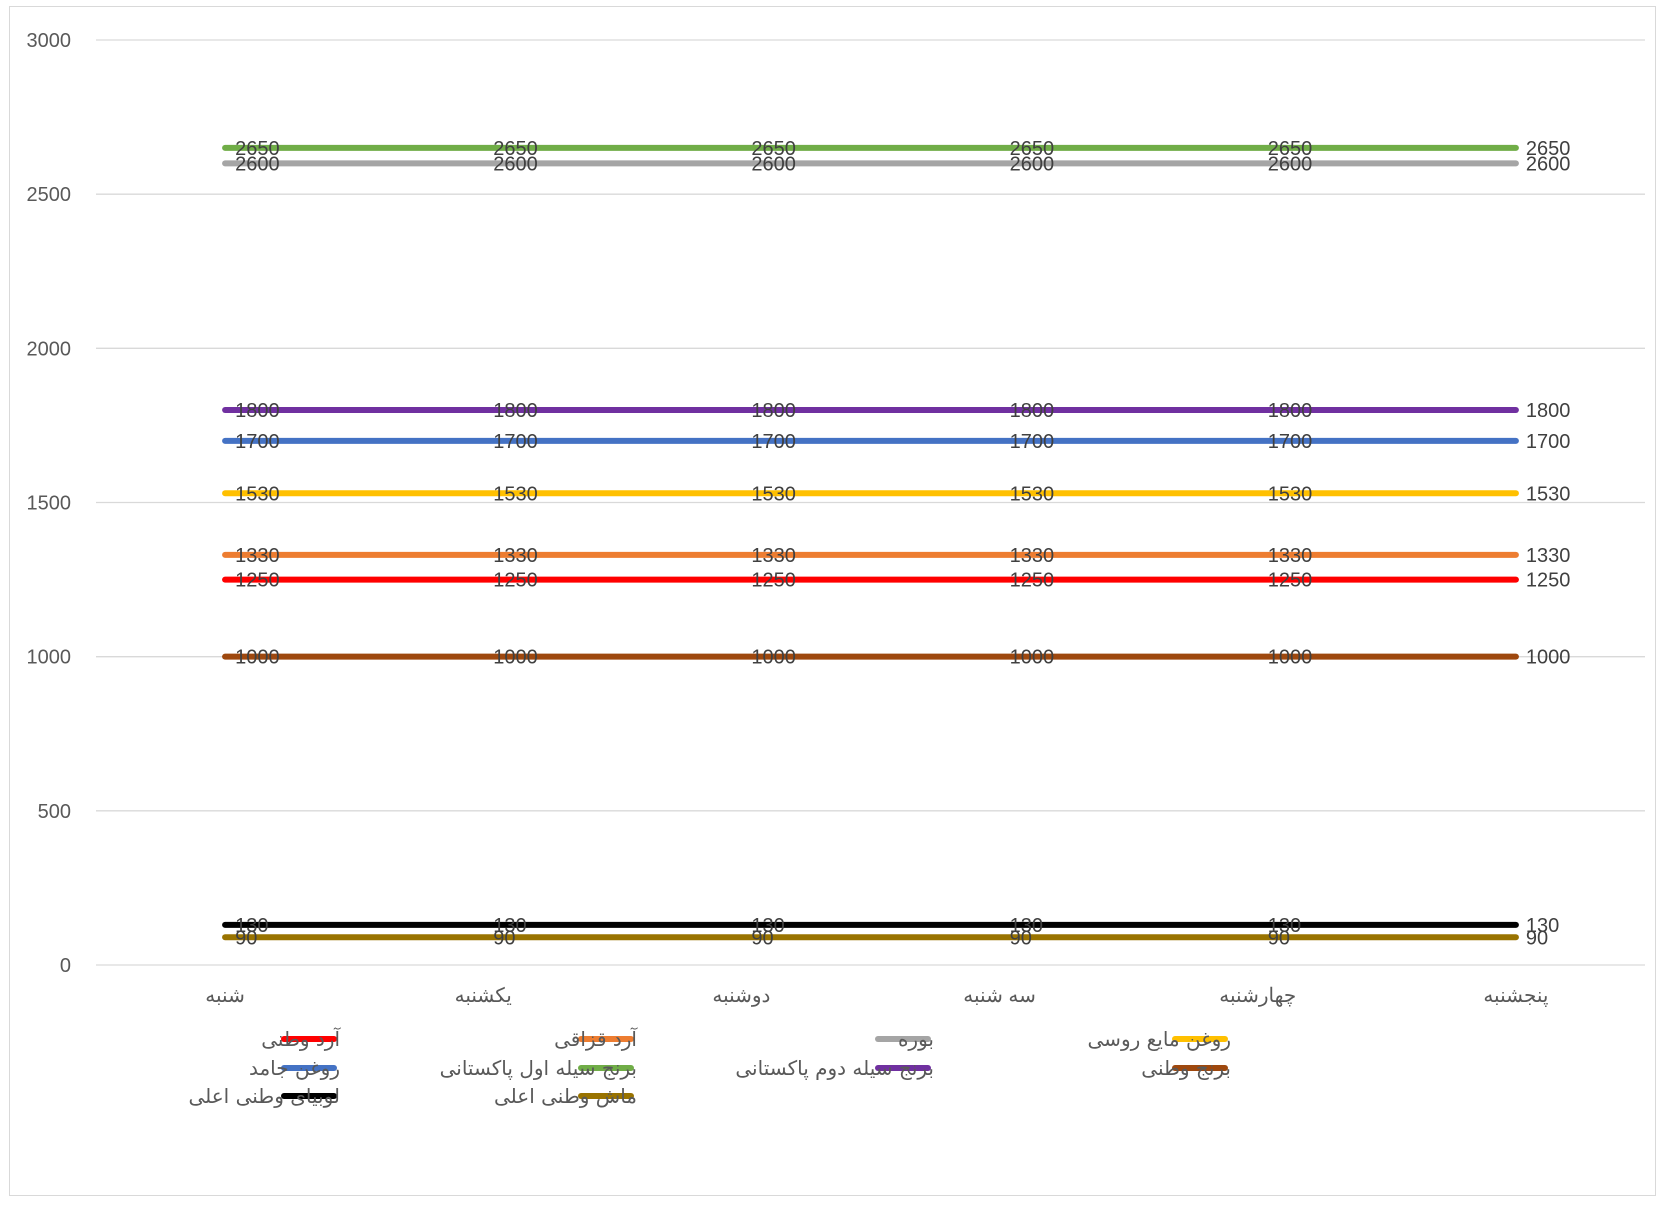 This screenshot has width=1663, height=1205. Describe the element at coordinates (49, 195) in the screenshot. I see `y-tick-label: 2500` at that location.